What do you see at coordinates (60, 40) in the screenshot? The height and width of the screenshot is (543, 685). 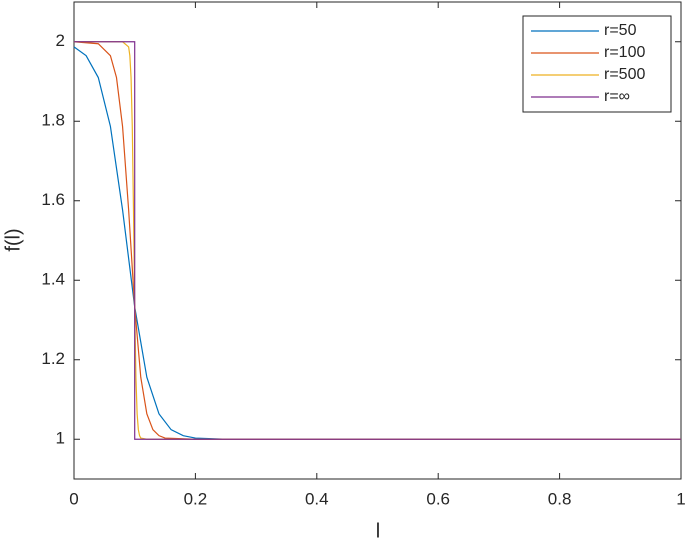 I see `y-tick-label: 2` at bounding box center [60, 40].